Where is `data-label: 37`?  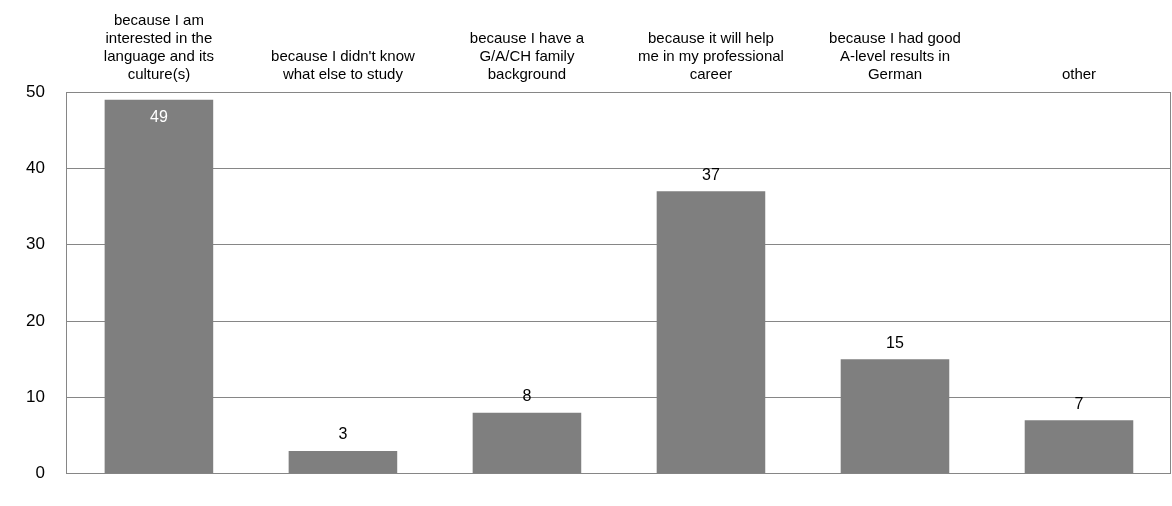 data-label: 37 is located at coordinates (711, 174).